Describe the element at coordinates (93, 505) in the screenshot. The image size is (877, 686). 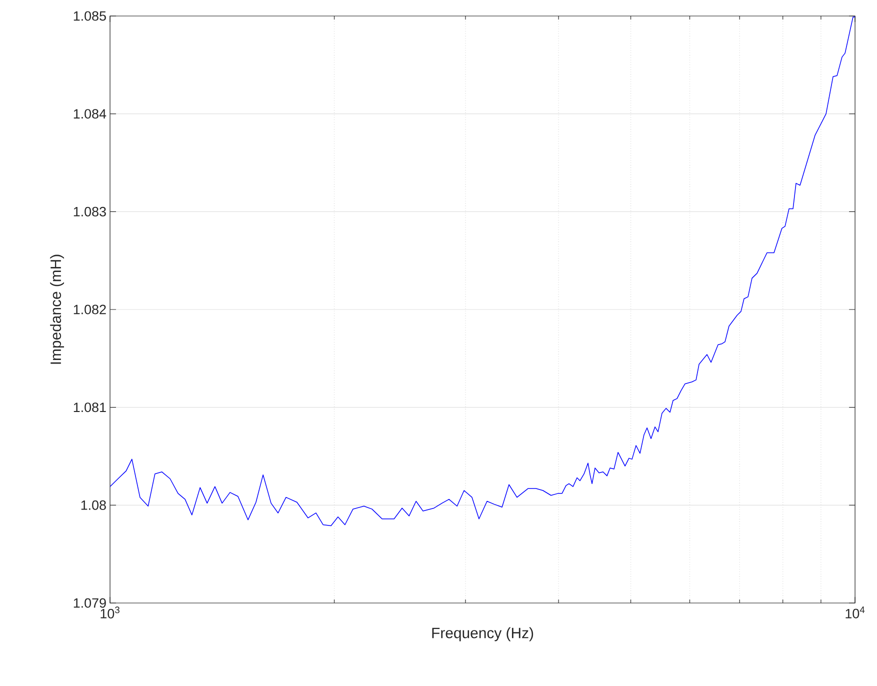
I see `y-tick-label: 1.08` at that location.